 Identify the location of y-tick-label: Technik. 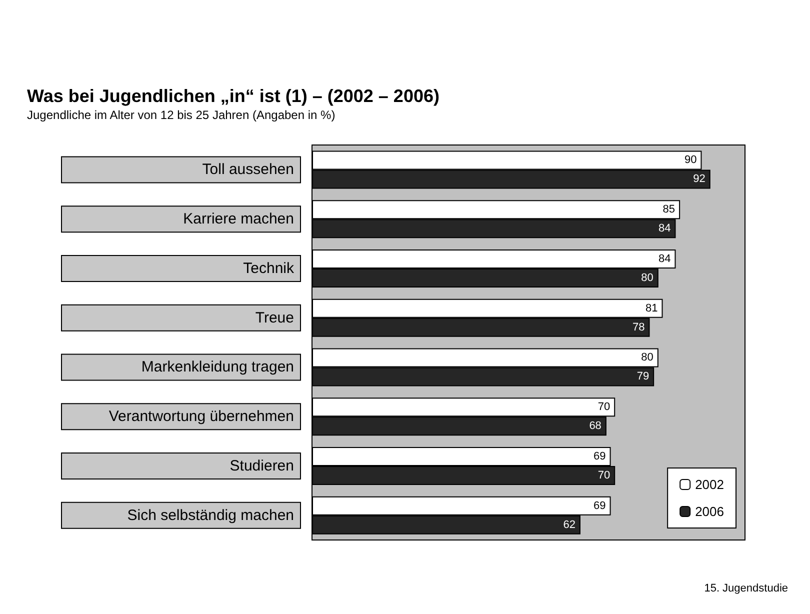
(268, 268).